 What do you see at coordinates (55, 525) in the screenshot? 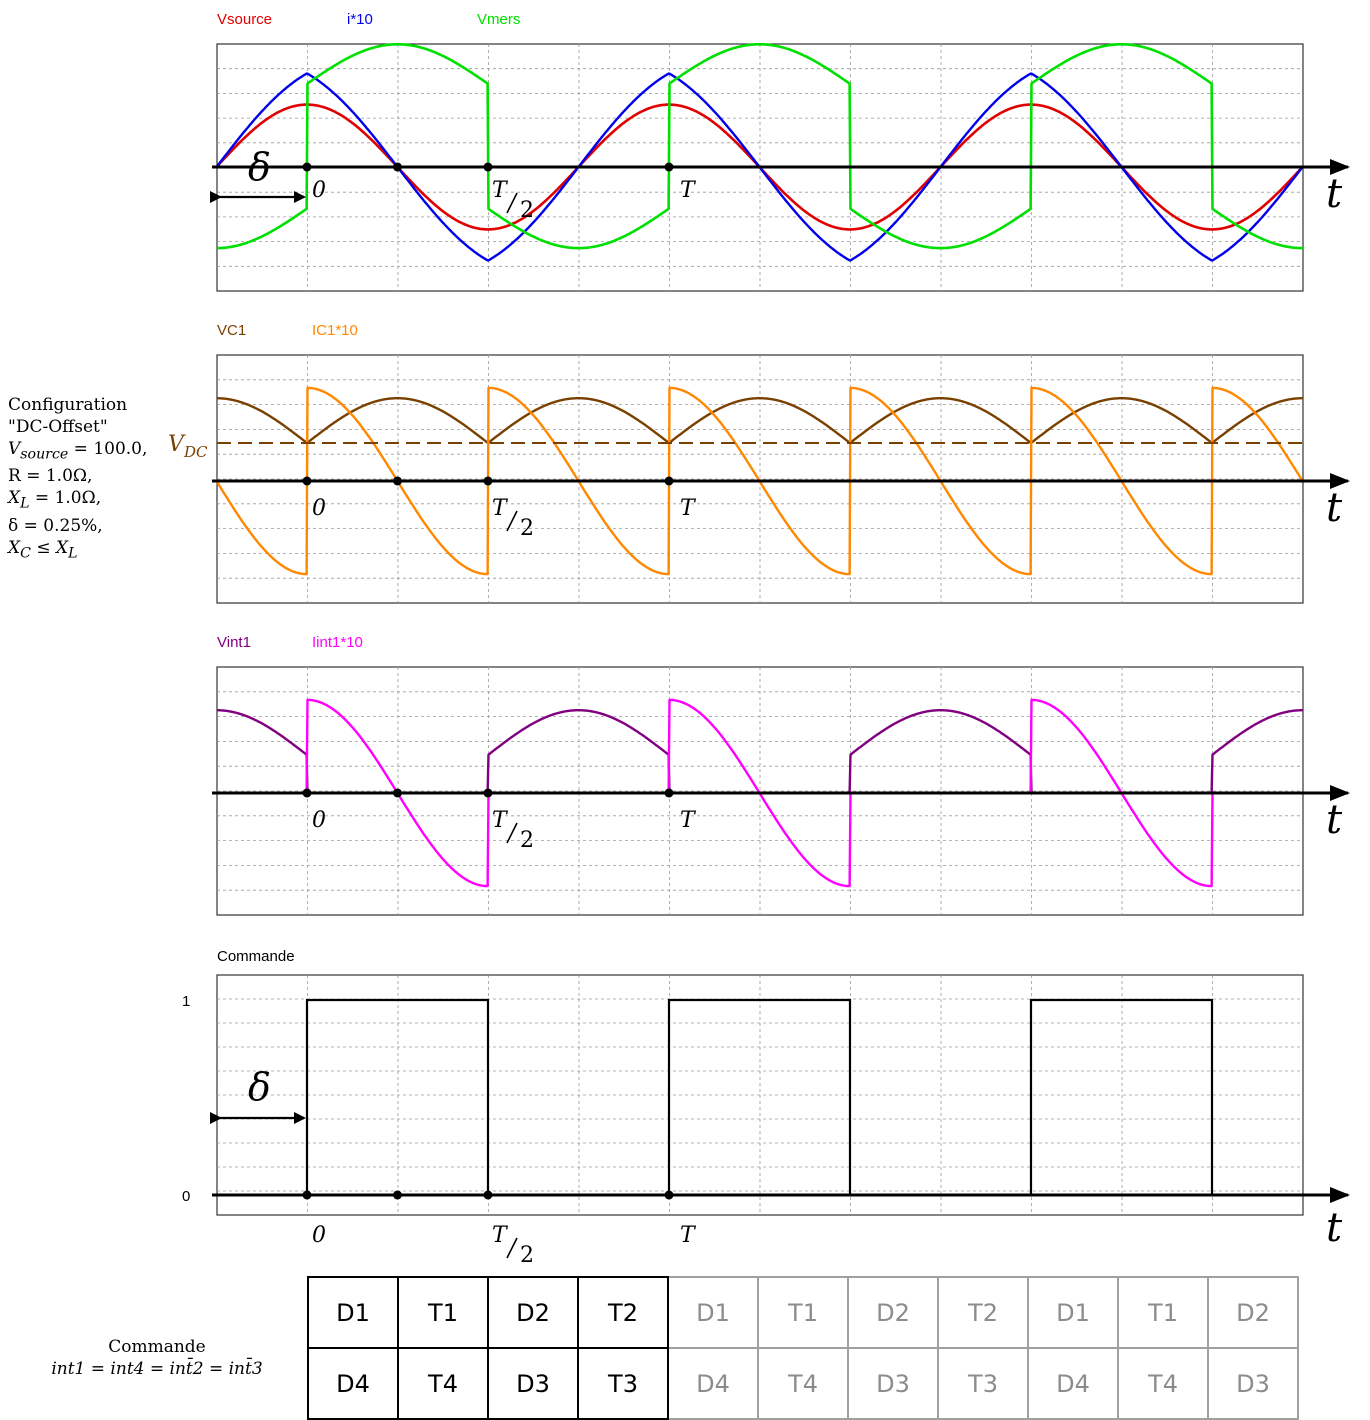
I see `config-delta: δ = 0.25%,` at bounding box center [55, 525].